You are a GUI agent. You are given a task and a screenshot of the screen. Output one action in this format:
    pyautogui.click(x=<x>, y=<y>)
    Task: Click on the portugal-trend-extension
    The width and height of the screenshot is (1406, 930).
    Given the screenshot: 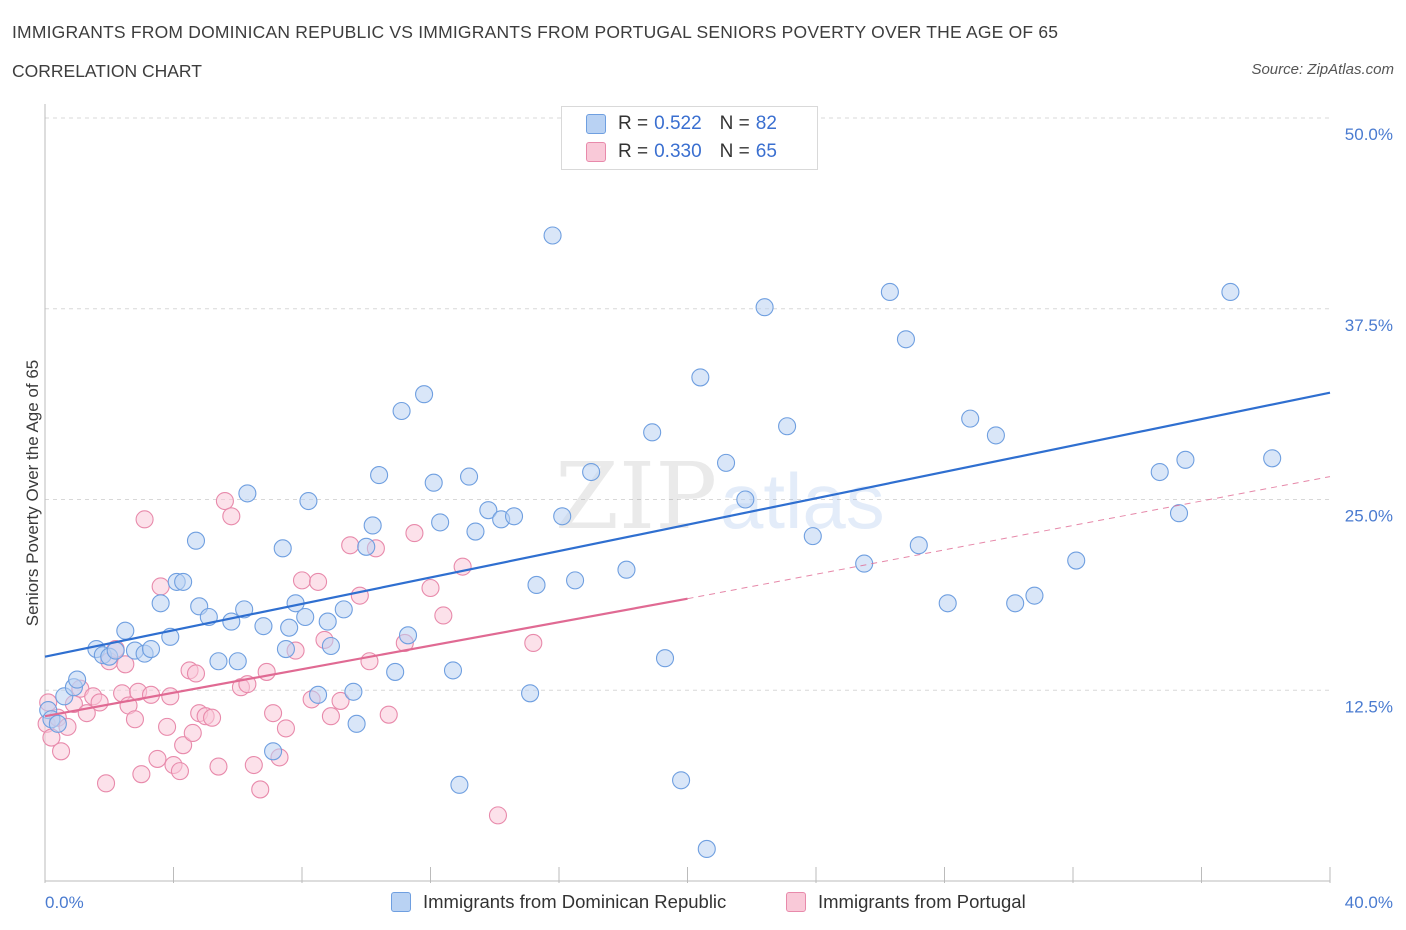 What is the action you would take?
    pyautogui.click(x=1009, y=538)
    